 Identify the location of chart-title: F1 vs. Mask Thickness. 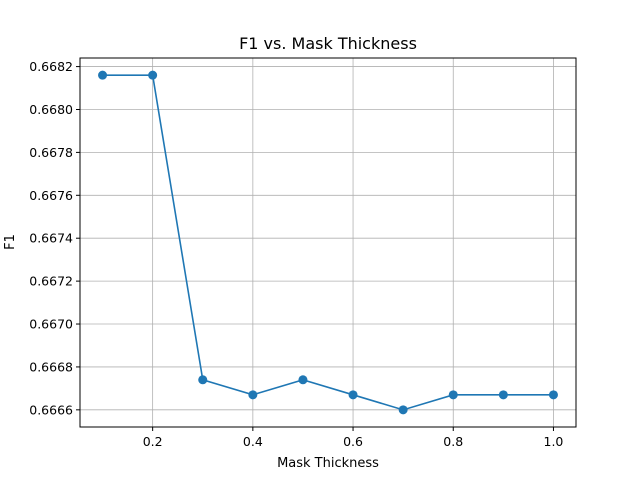
(328, 43).